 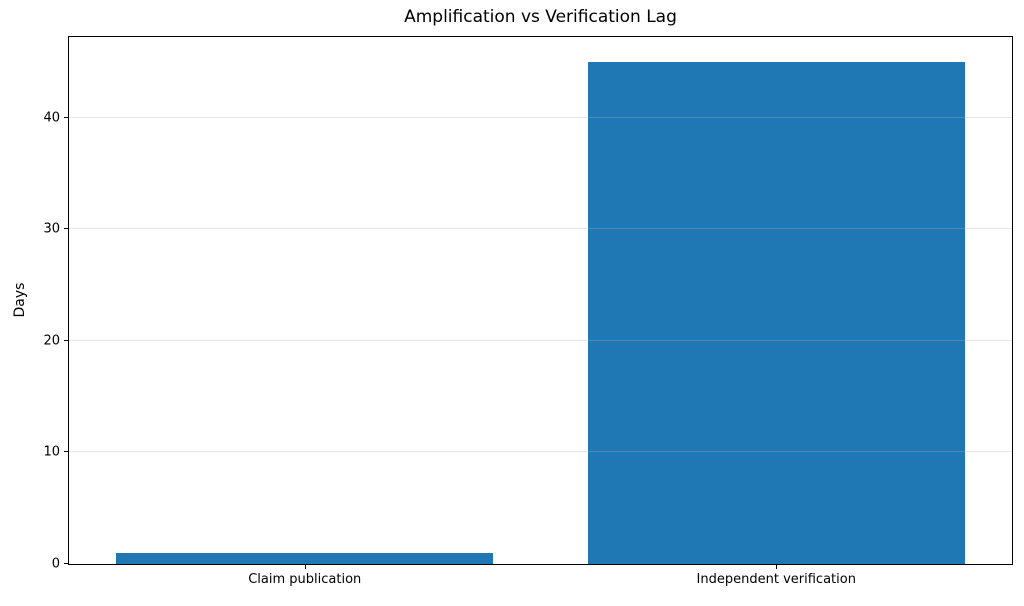 What do you see at coordinates (540, 17) in the screenshot?
I see `chart-title: Amplification vs Verification Lag` at bounding box center [540, 17].